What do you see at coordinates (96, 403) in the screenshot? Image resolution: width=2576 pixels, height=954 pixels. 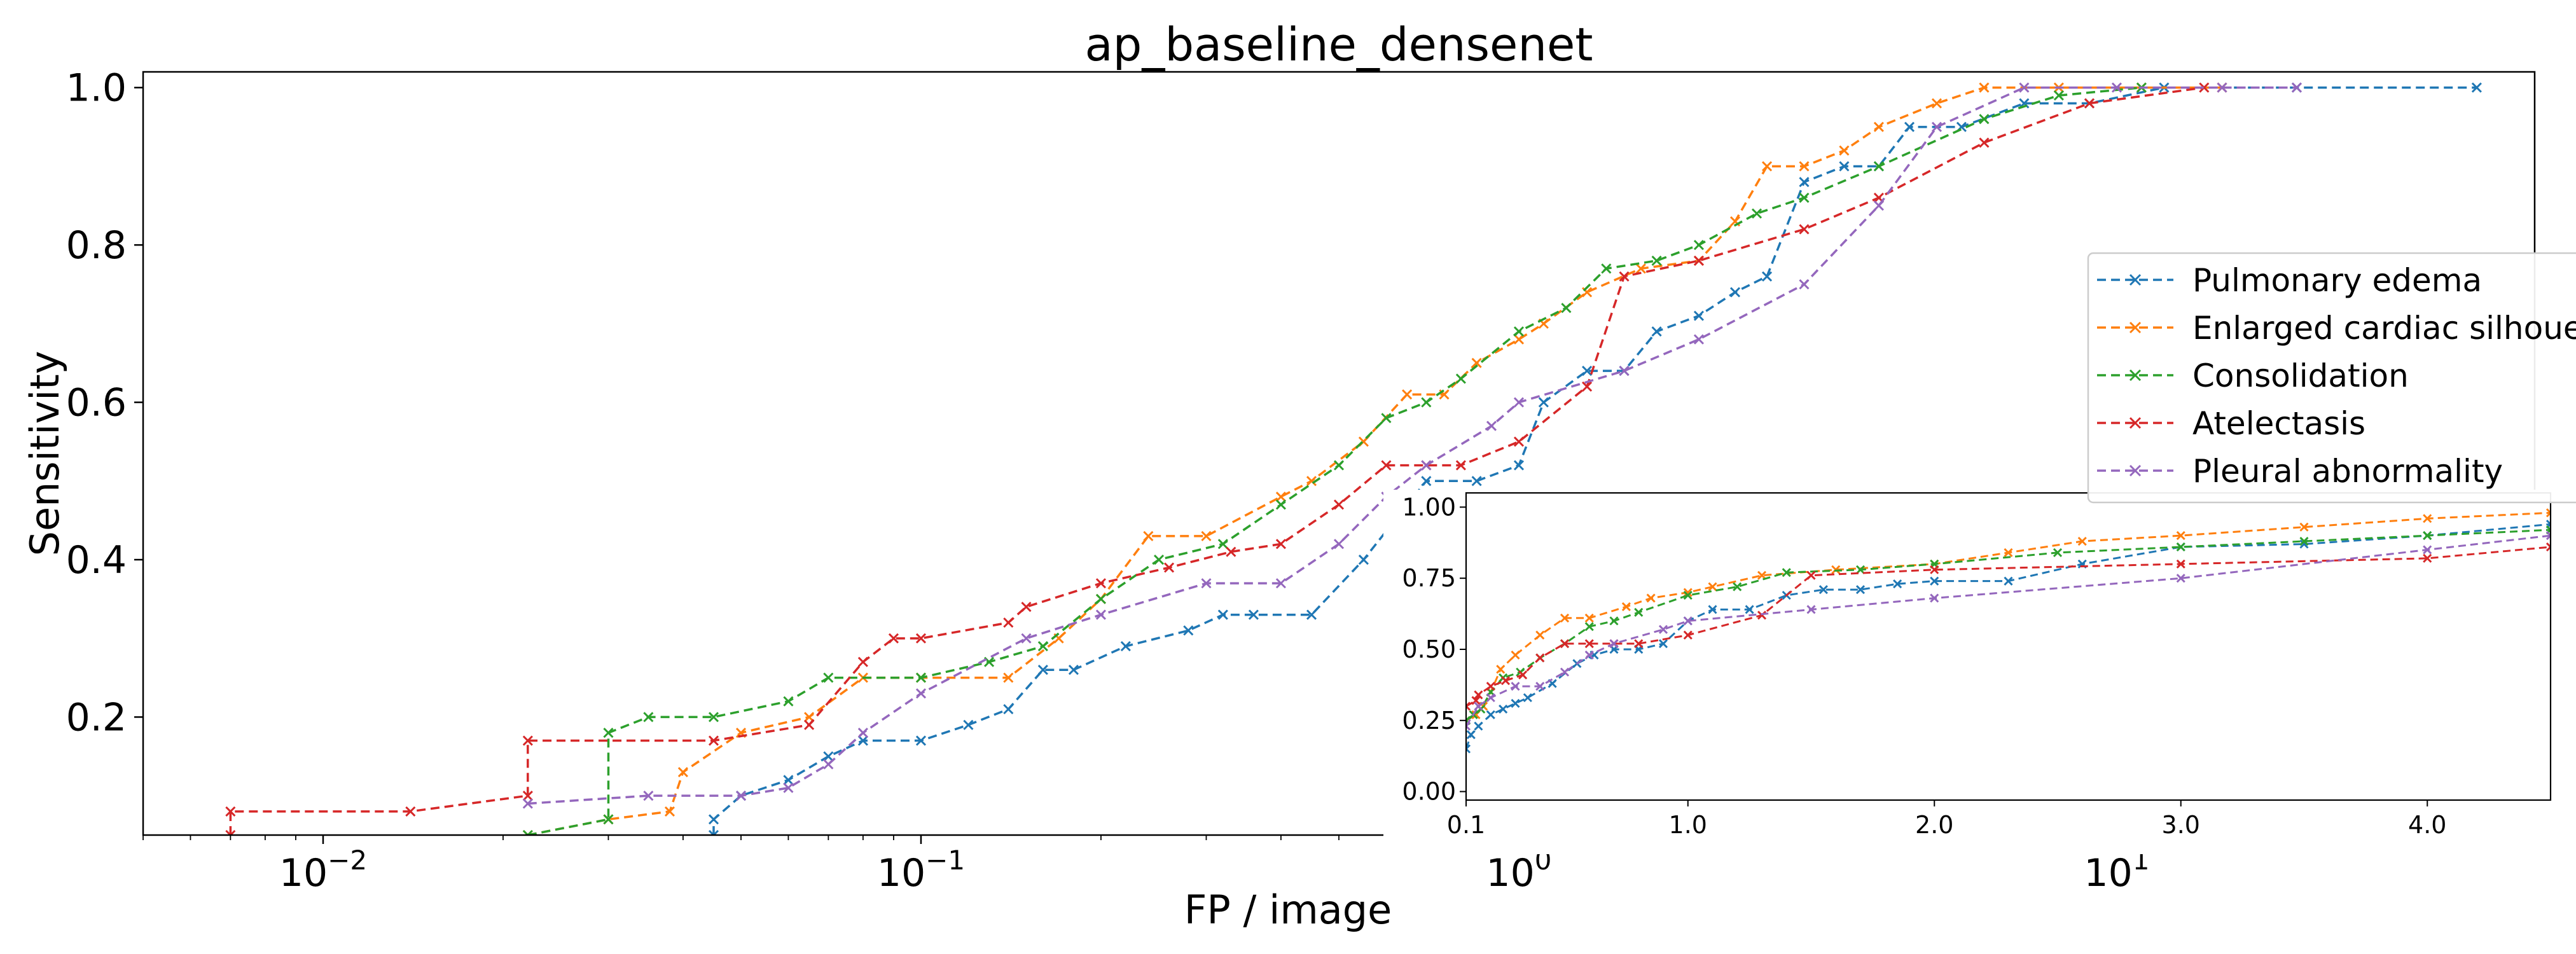 I see `y-tick-label: 0.6` at bounding box center [96, 403].